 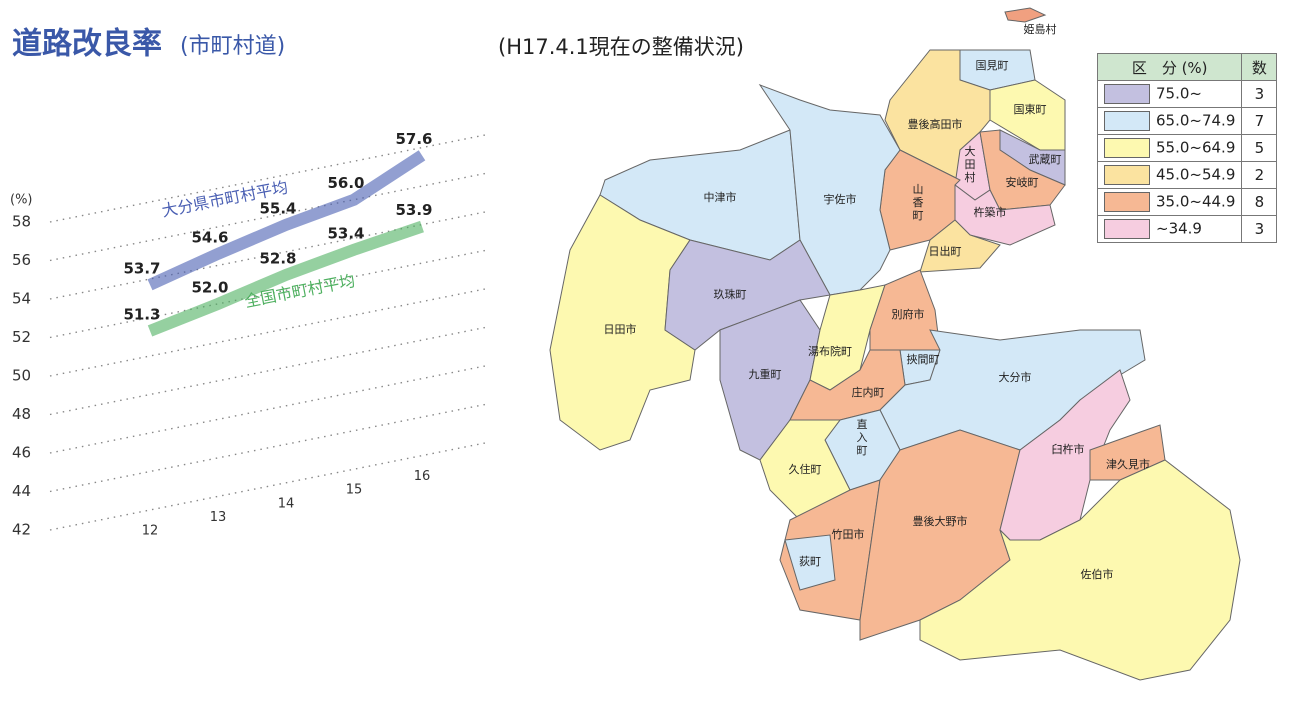 I want to click on title-sub: (市町村道), so click(x=232, y=46).